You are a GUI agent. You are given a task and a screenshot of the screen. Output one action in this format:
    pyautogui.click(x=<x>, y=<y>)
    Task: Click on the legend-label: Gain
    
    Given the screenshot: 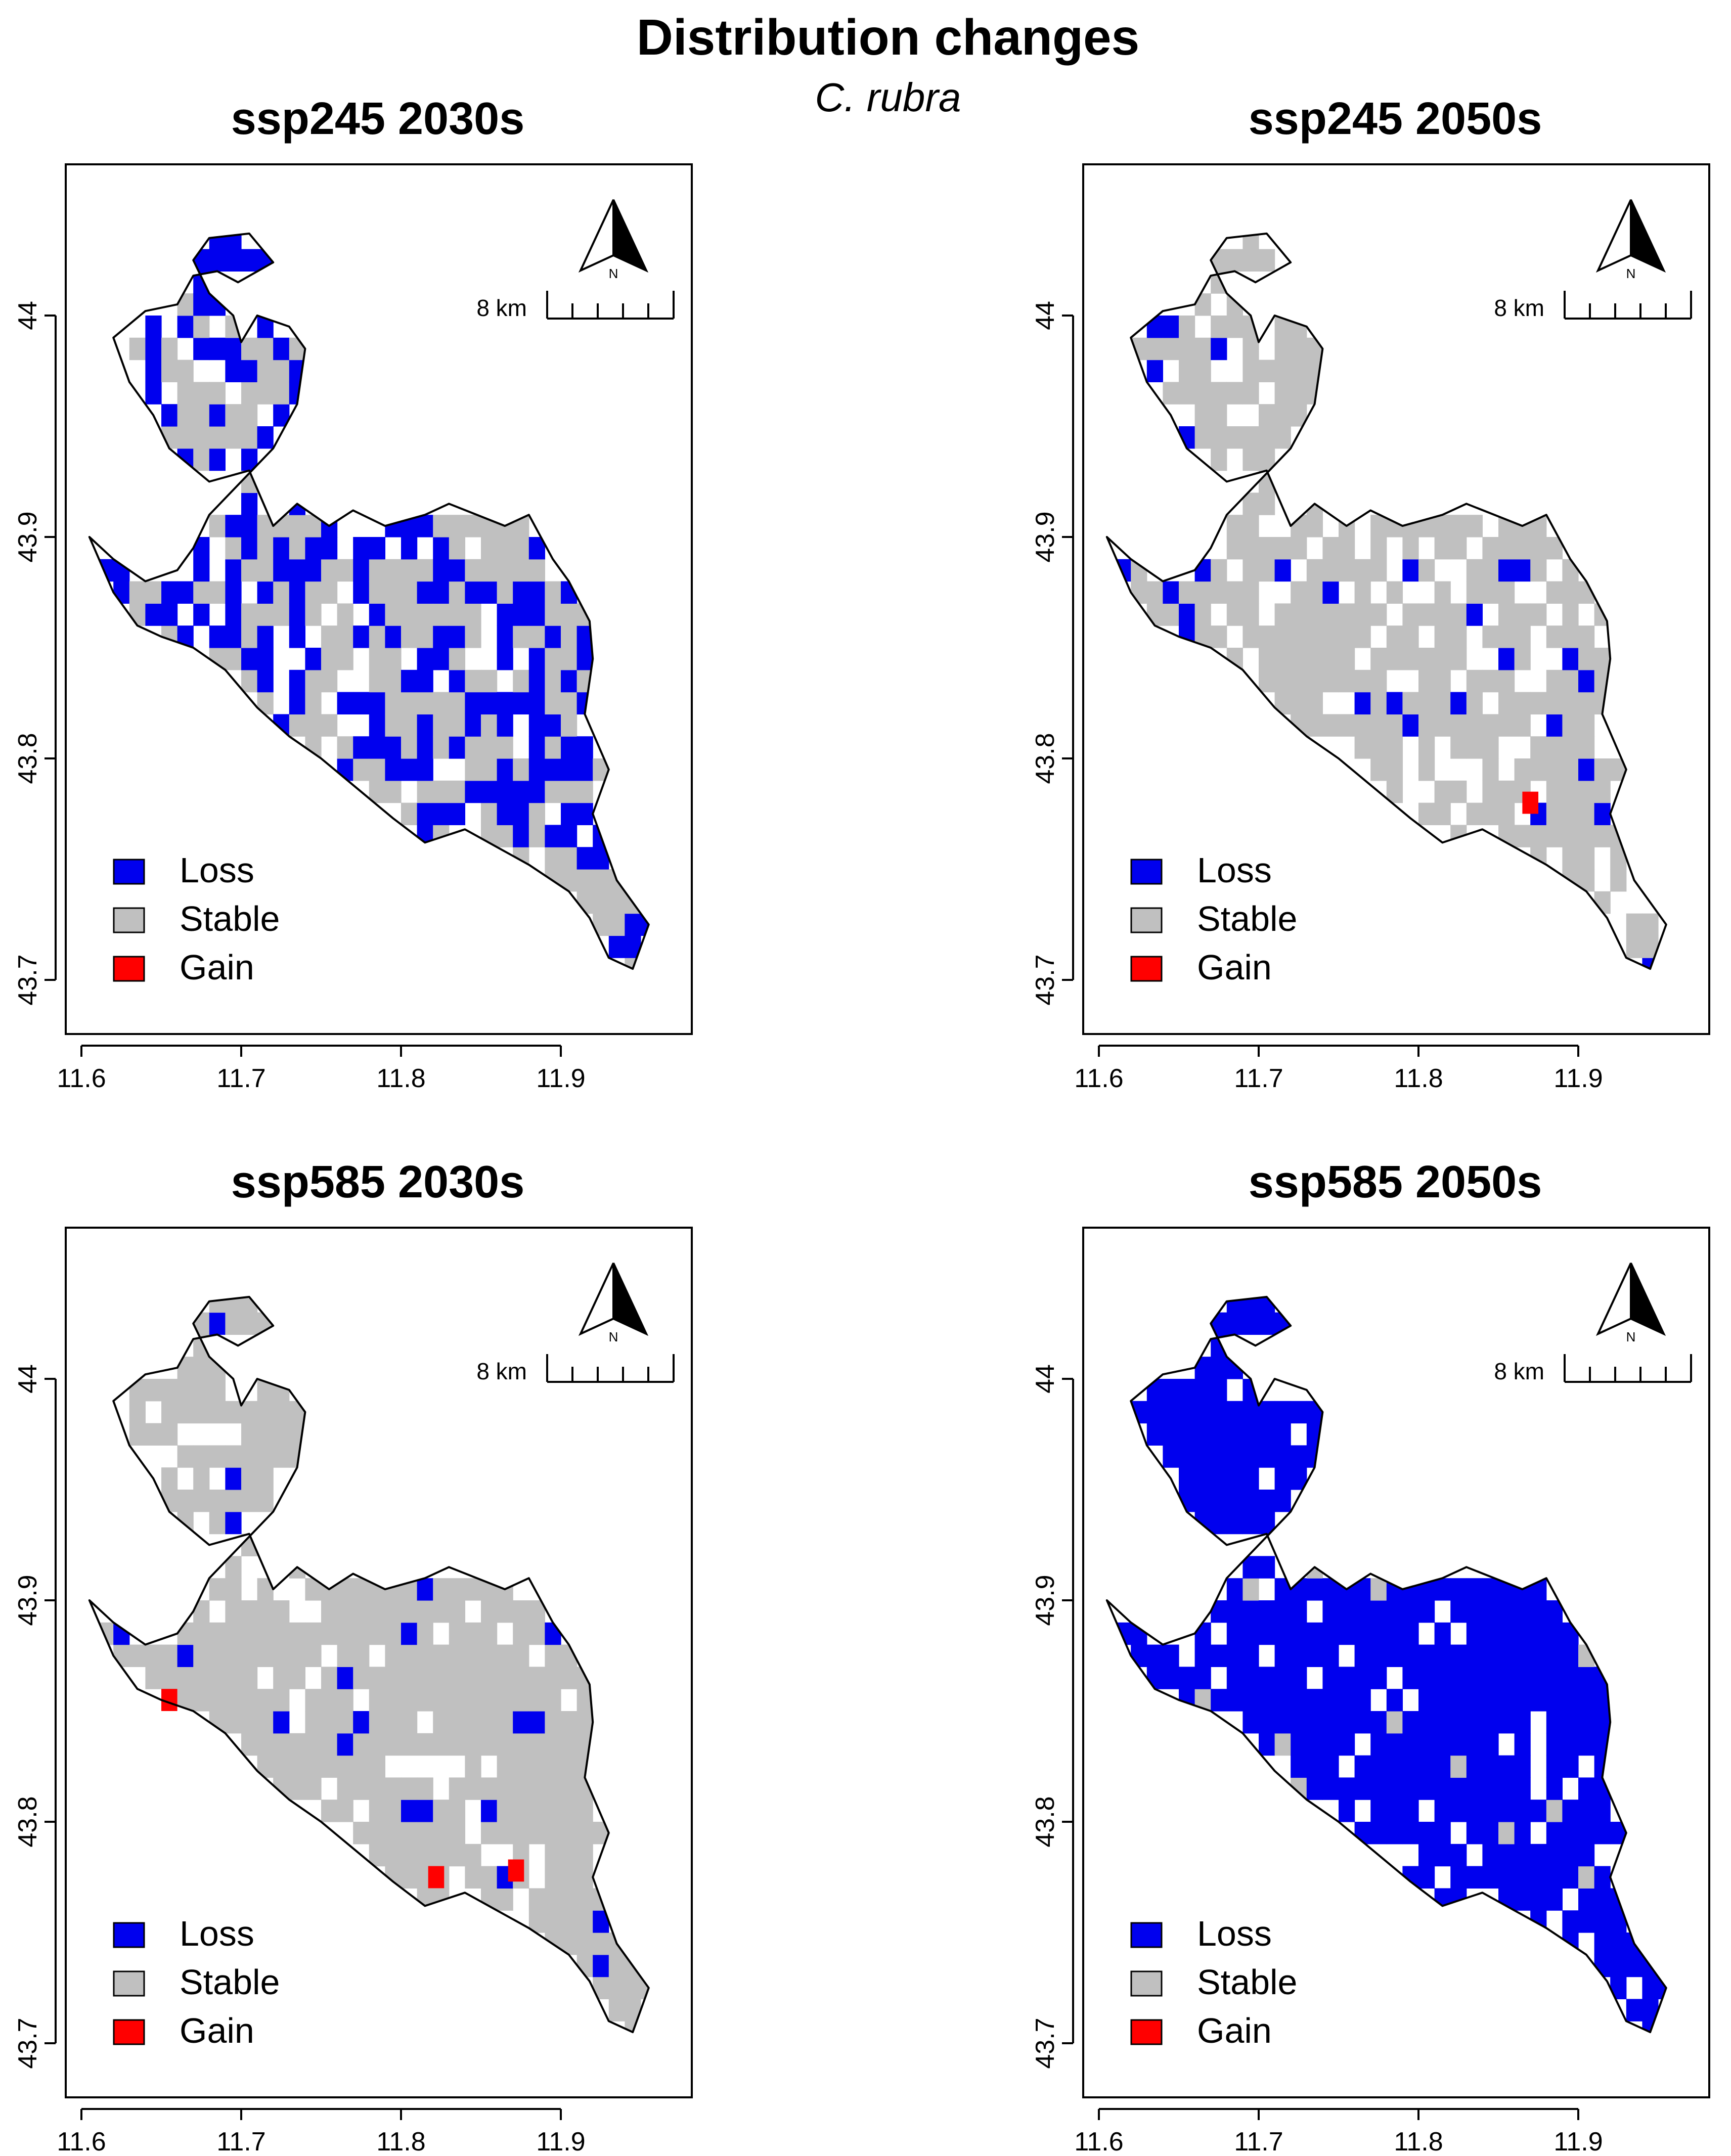 What is the action you would take?
    pyautogui.click(x=217, y=968)
    